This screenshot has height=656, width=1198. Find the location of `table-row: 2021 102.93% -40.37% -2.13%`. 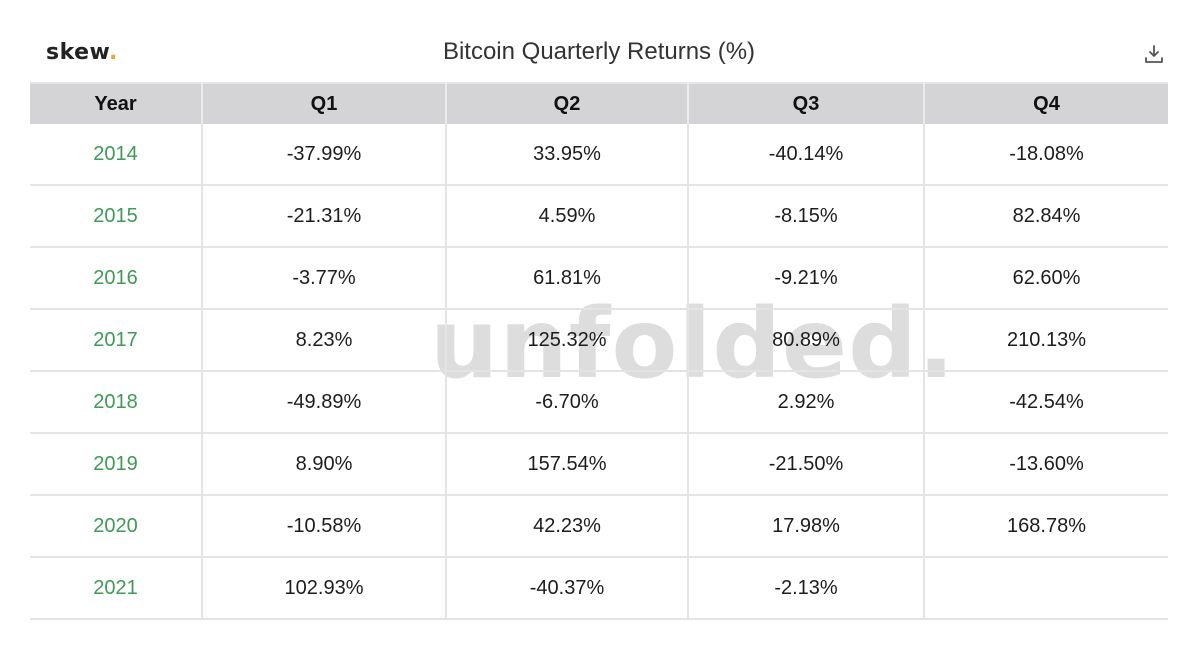

table-row: 2021 102.93% -40.37% -2.13% is located at coordinates (599, 588).